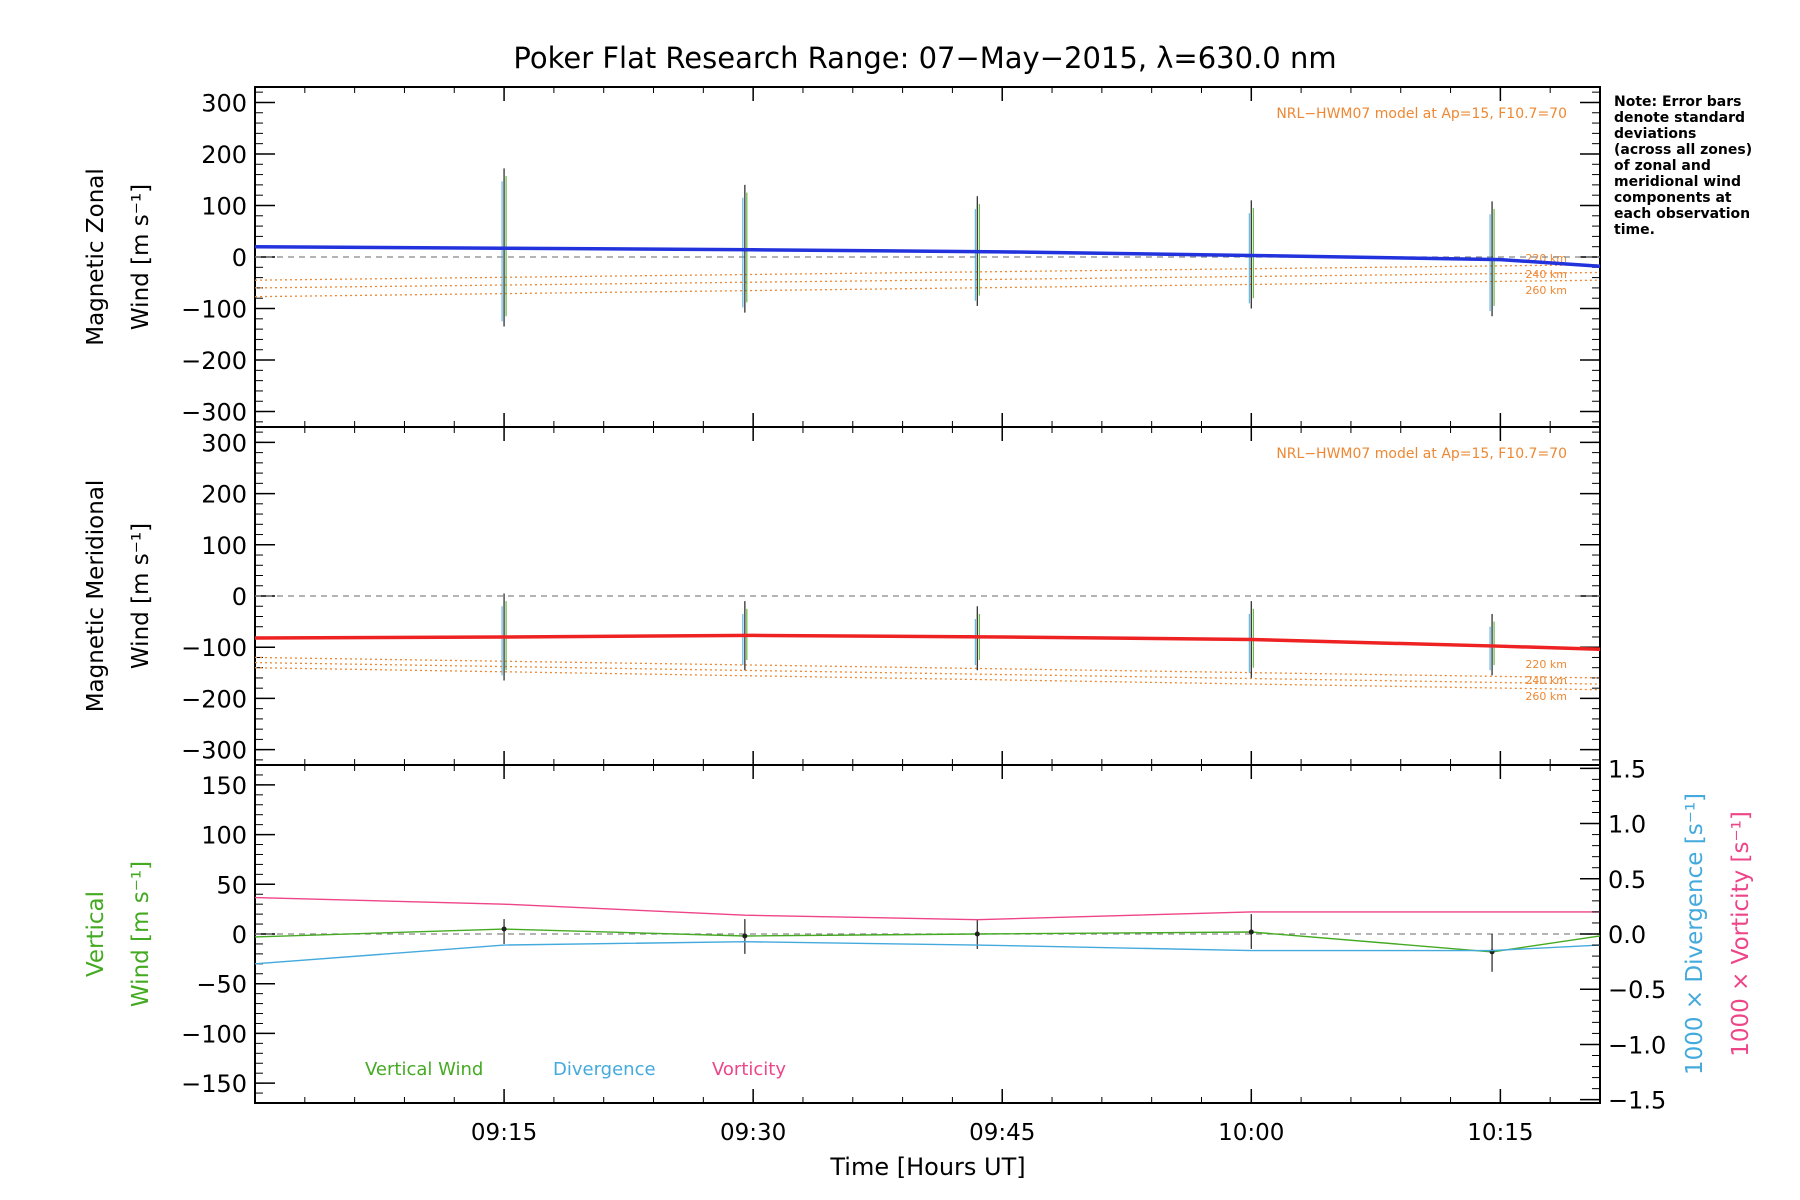  Describe the element at coordinates (141, 596) in the screenshot. I see `meridional-ylabel-line2: Wind [m s⁻¹]` at that location.